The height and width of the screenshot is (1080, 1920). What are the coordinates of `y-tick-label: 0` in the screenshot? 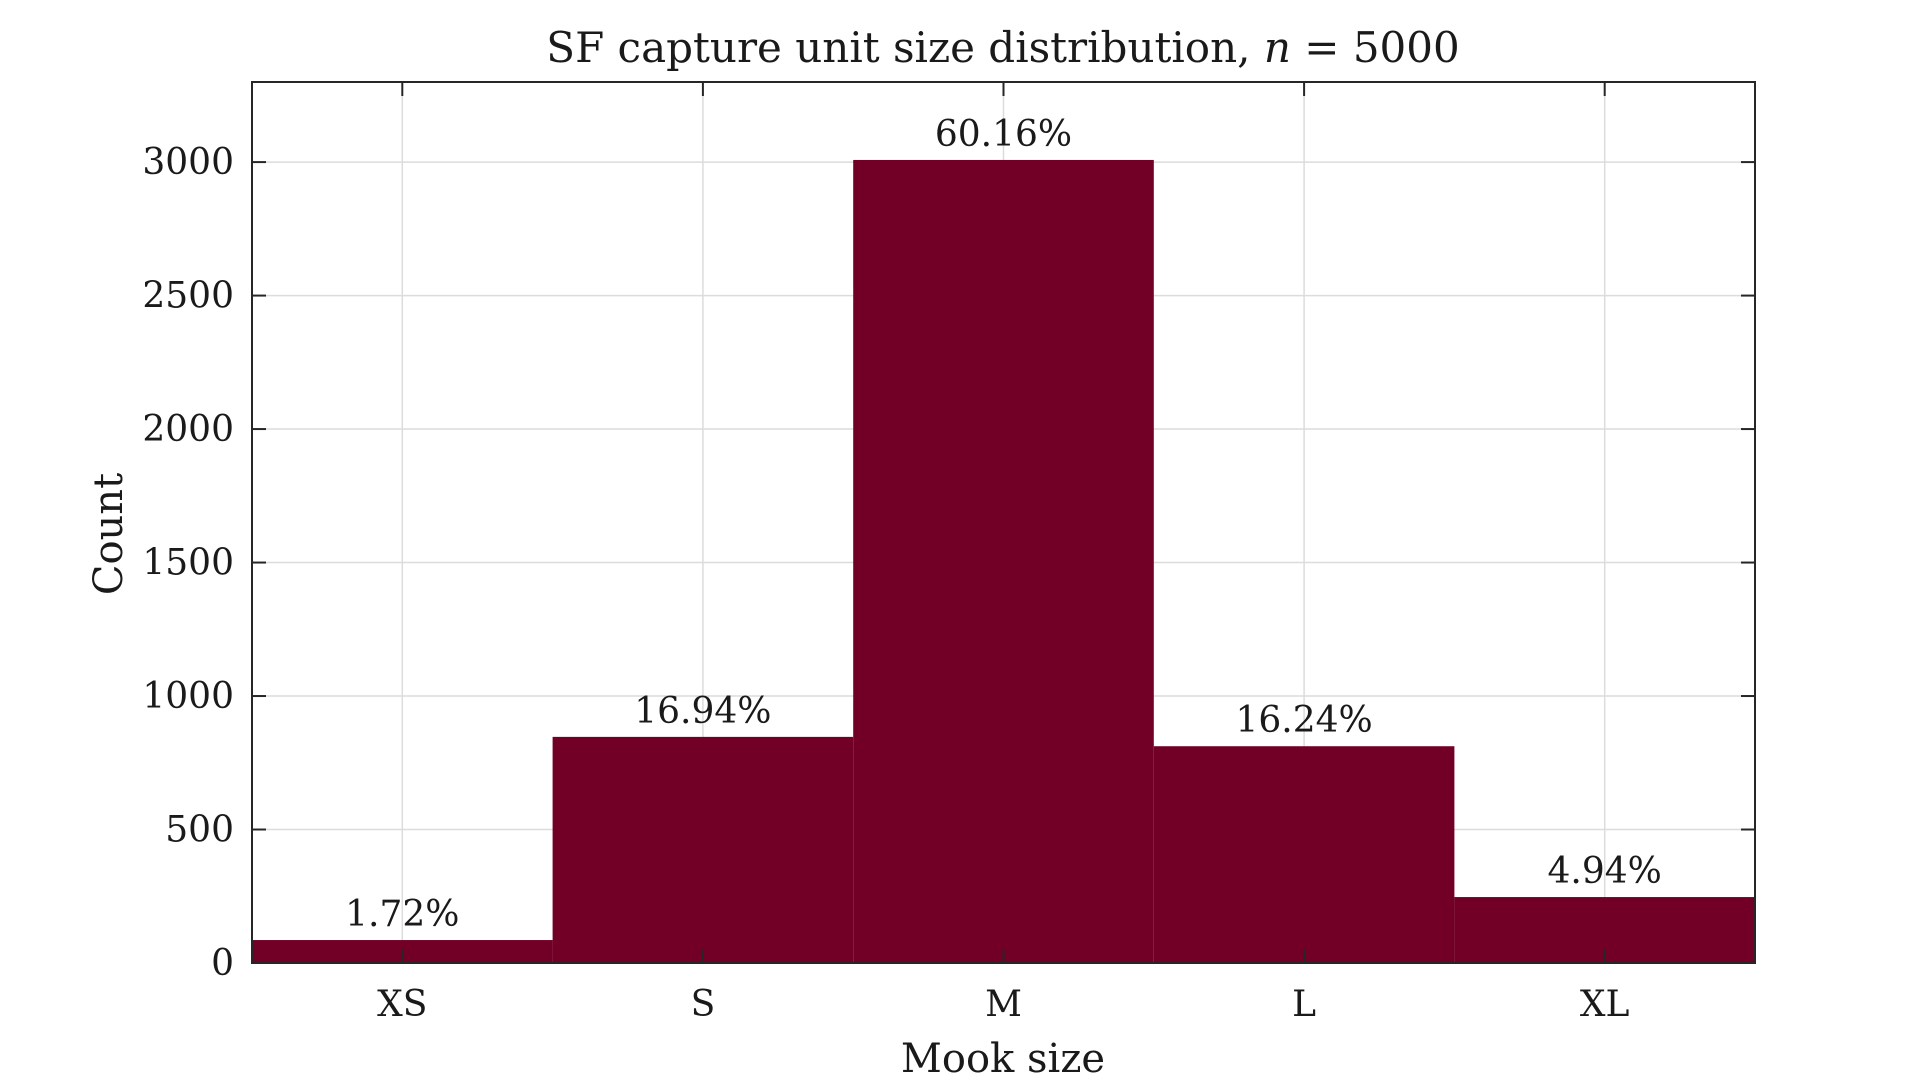 It's located at (222, 963).